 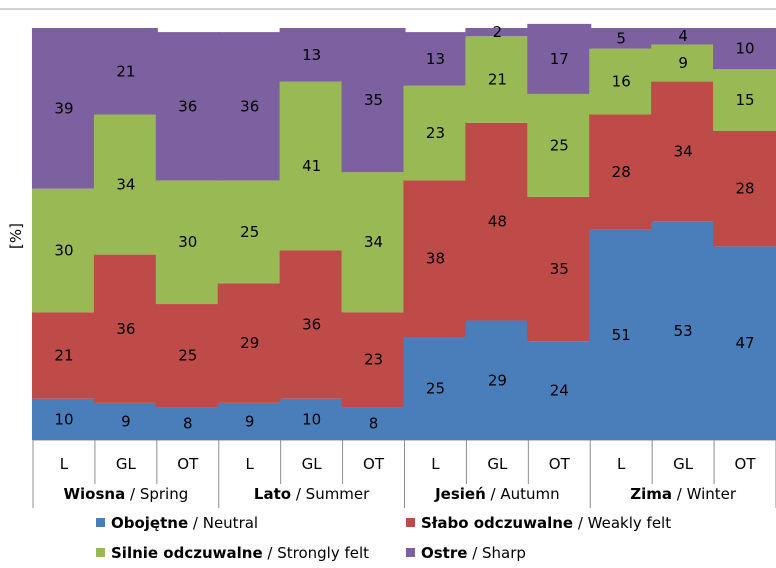 I want to click on data-label: 34, so click(x=125, y=185).